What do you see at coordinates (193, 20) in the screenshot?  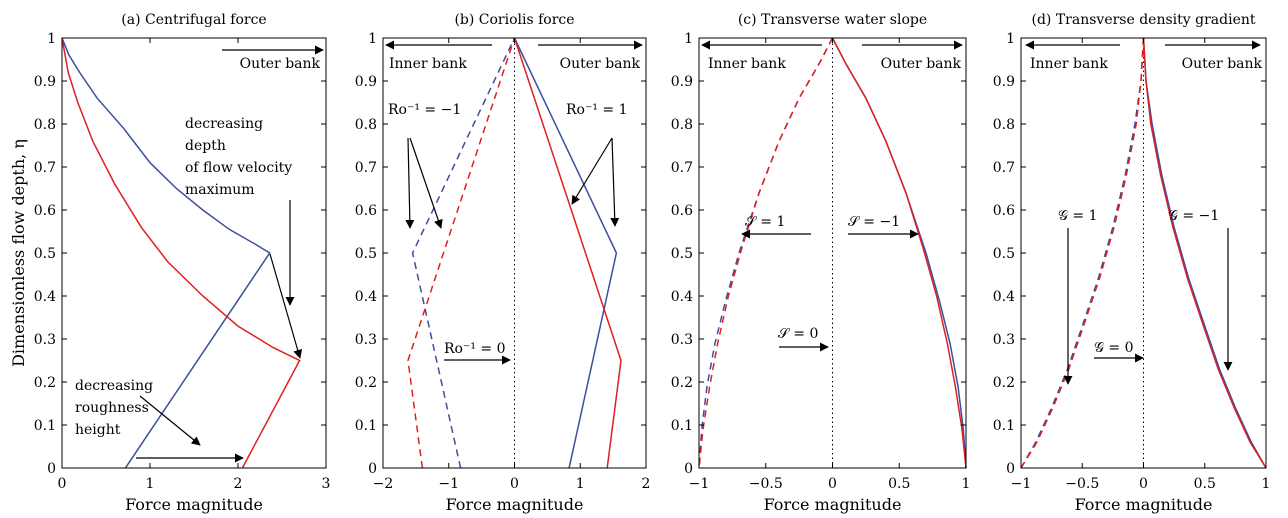 I see `panel-title: (a) Centrifugal force` at bounding box center [193, 20].